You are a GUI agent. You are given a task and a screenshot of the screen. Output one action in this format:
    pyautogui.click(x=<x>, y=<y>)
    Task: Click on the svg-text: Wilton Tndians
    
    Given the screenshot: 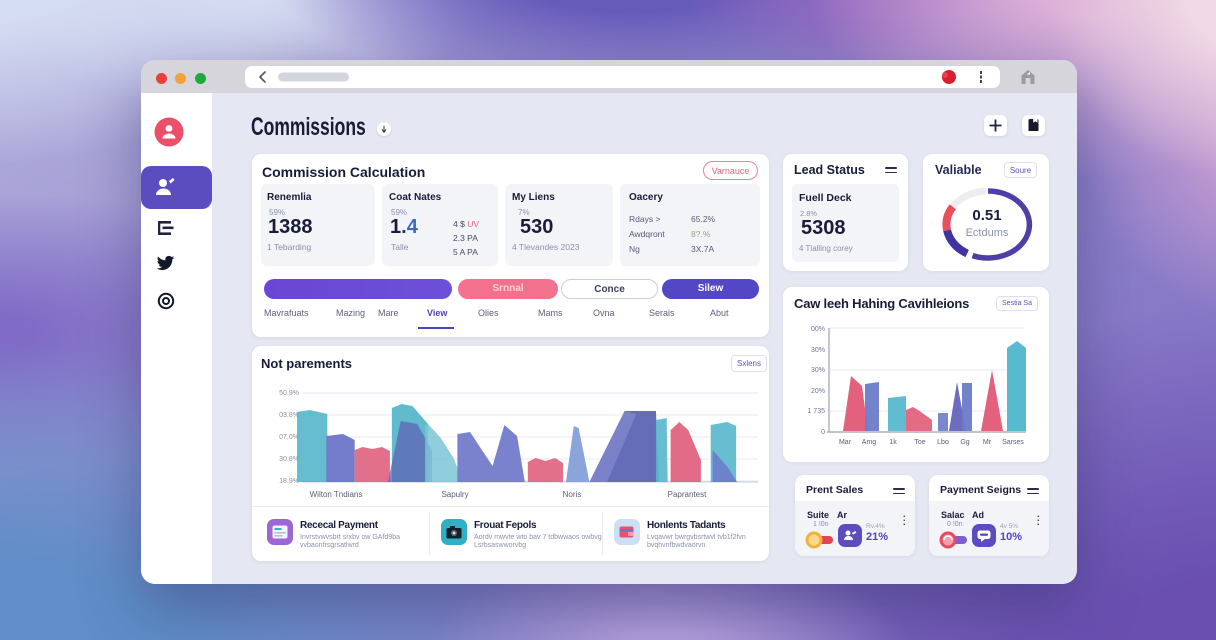 What is the action you would take?
    pyautogui.click(x=336, y=494)
    